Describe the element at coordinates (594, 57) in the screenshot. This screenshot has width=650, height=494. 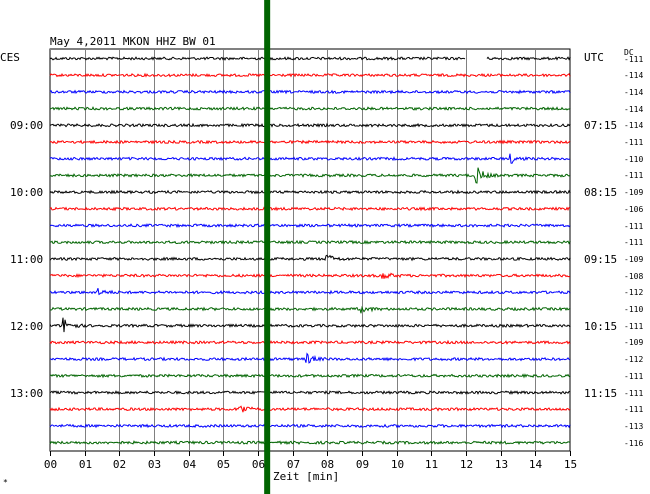
I see `right-timezone-label: UTC` at that location.